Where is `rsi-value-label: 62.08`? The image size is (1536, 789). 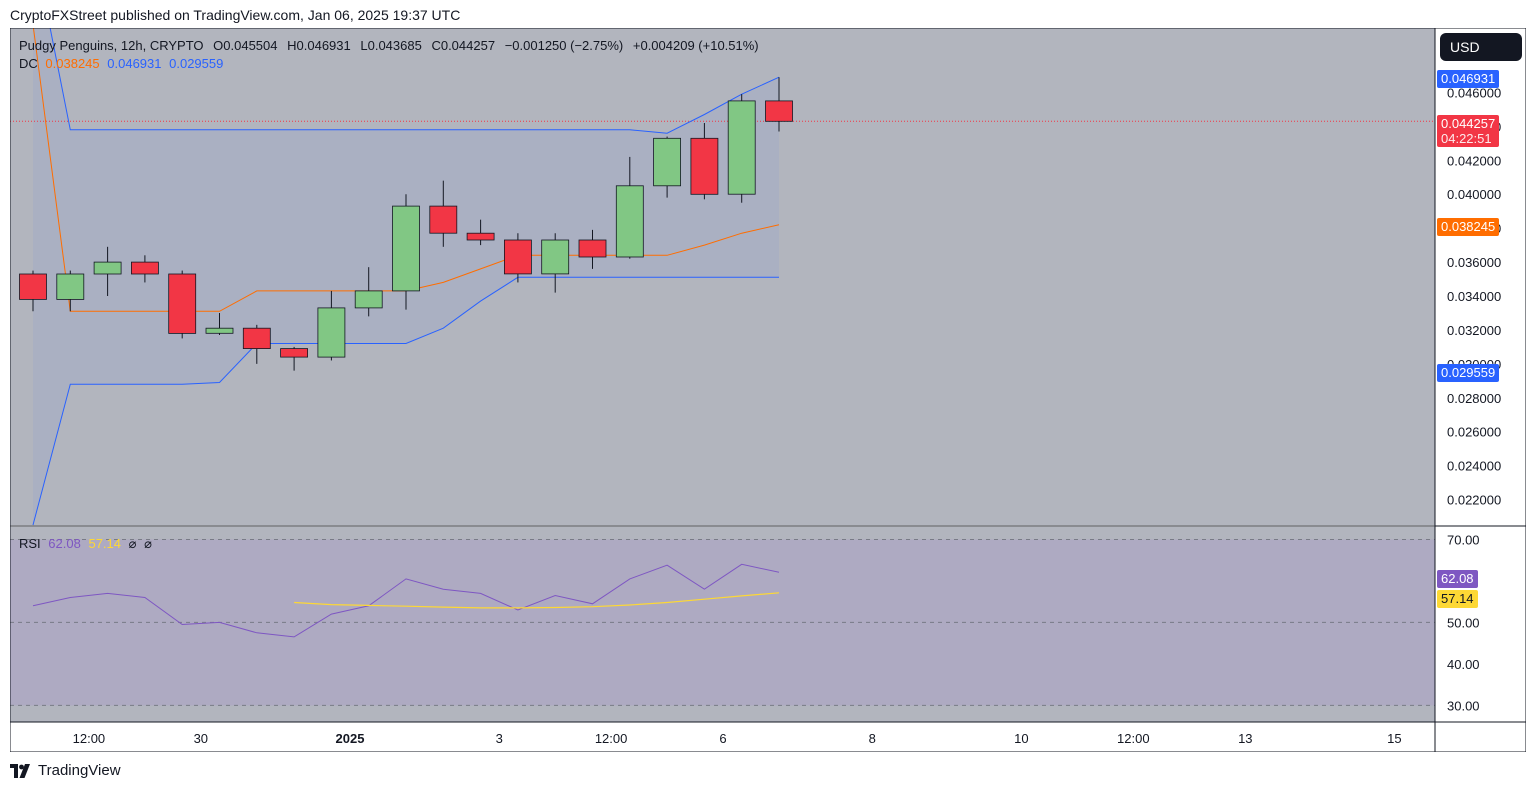
rsi-value-label: 62.08 is located at coordinates (1457, 579).